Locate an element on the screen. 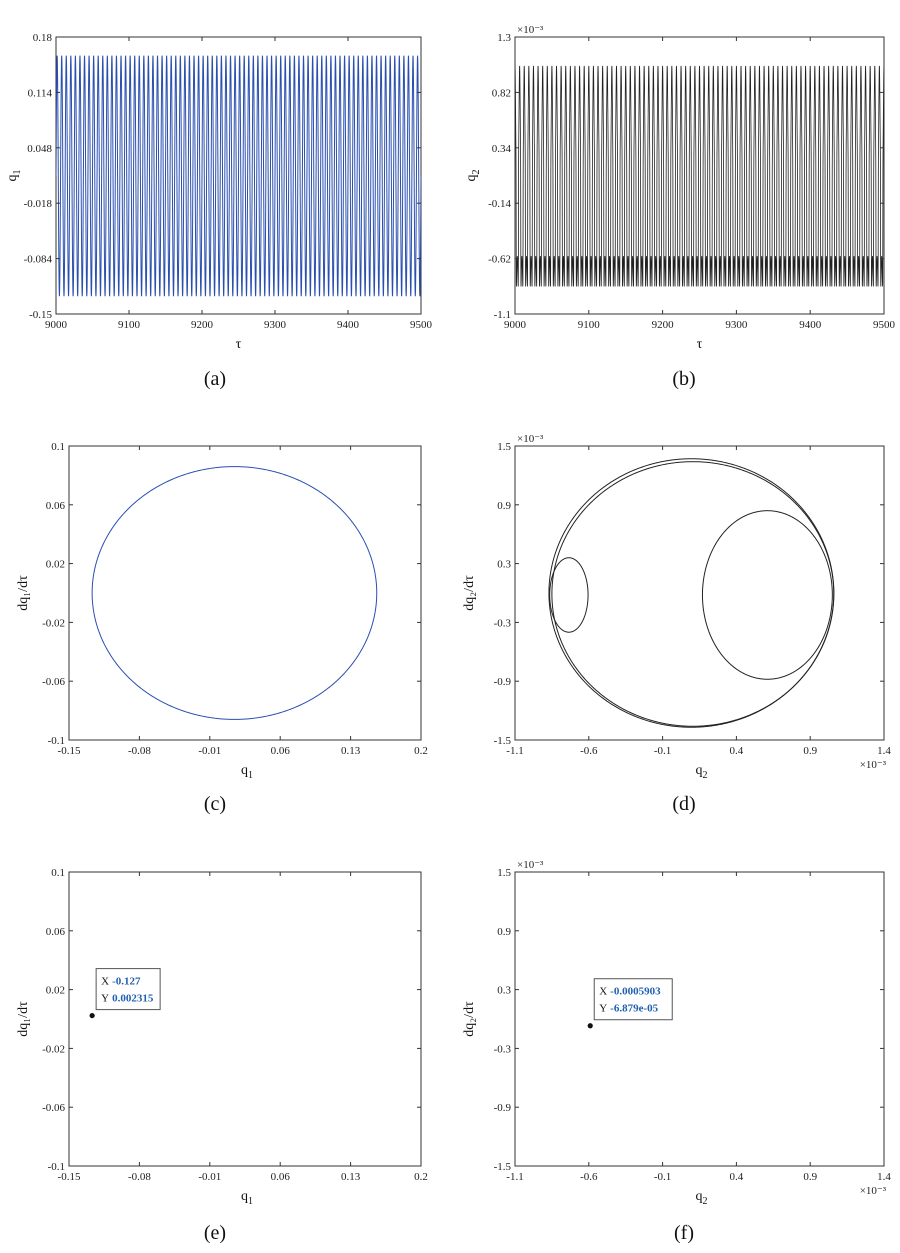 Image resolution: width=900 pixels, height=1253 pixels. x-tick-label: 1.4 is located at coordinates (884, 1177).